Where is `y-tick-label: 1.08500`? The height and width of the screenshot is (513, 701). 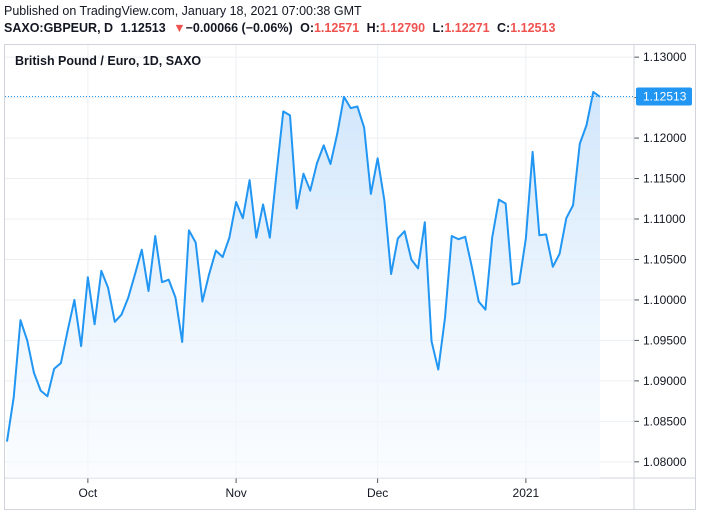 y-tick-label: 1.08500 is located at coordinates (665, 421).